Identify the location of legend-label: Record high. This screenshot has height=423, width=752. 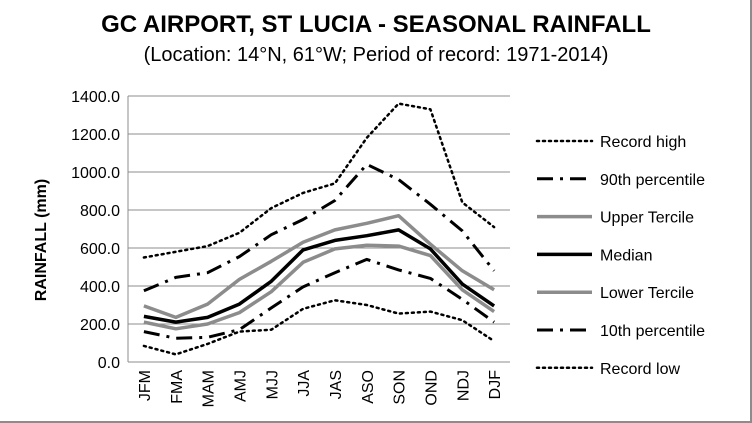
(643, 142).